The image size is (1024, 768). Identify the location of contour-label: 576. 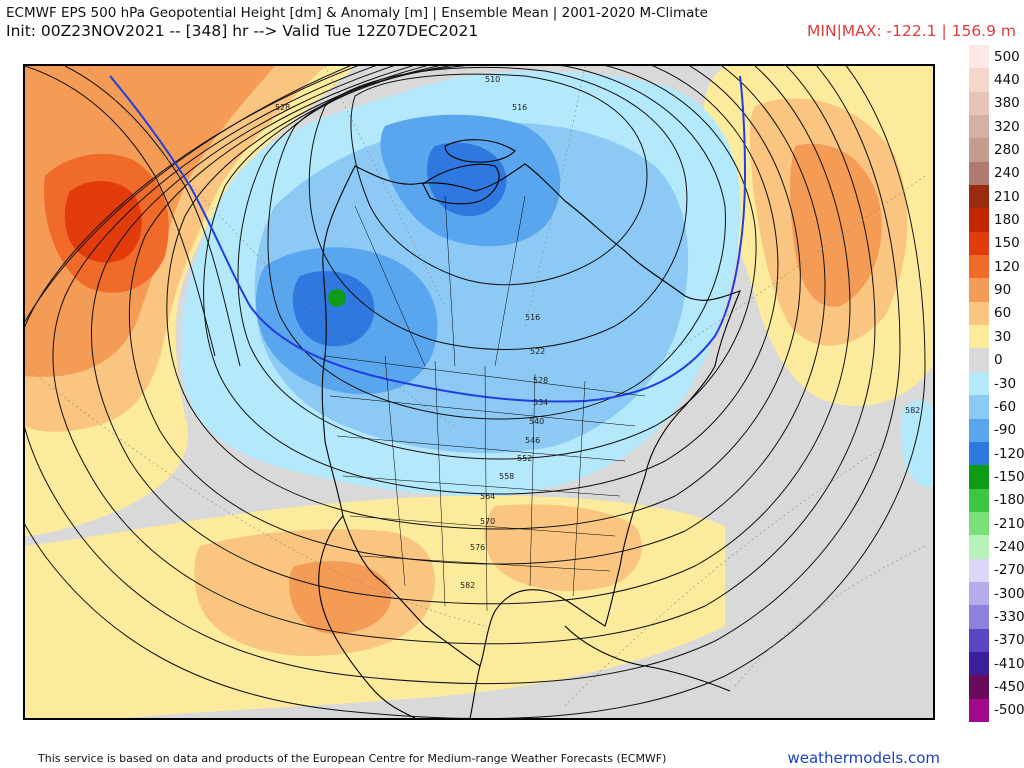
(477, 547).